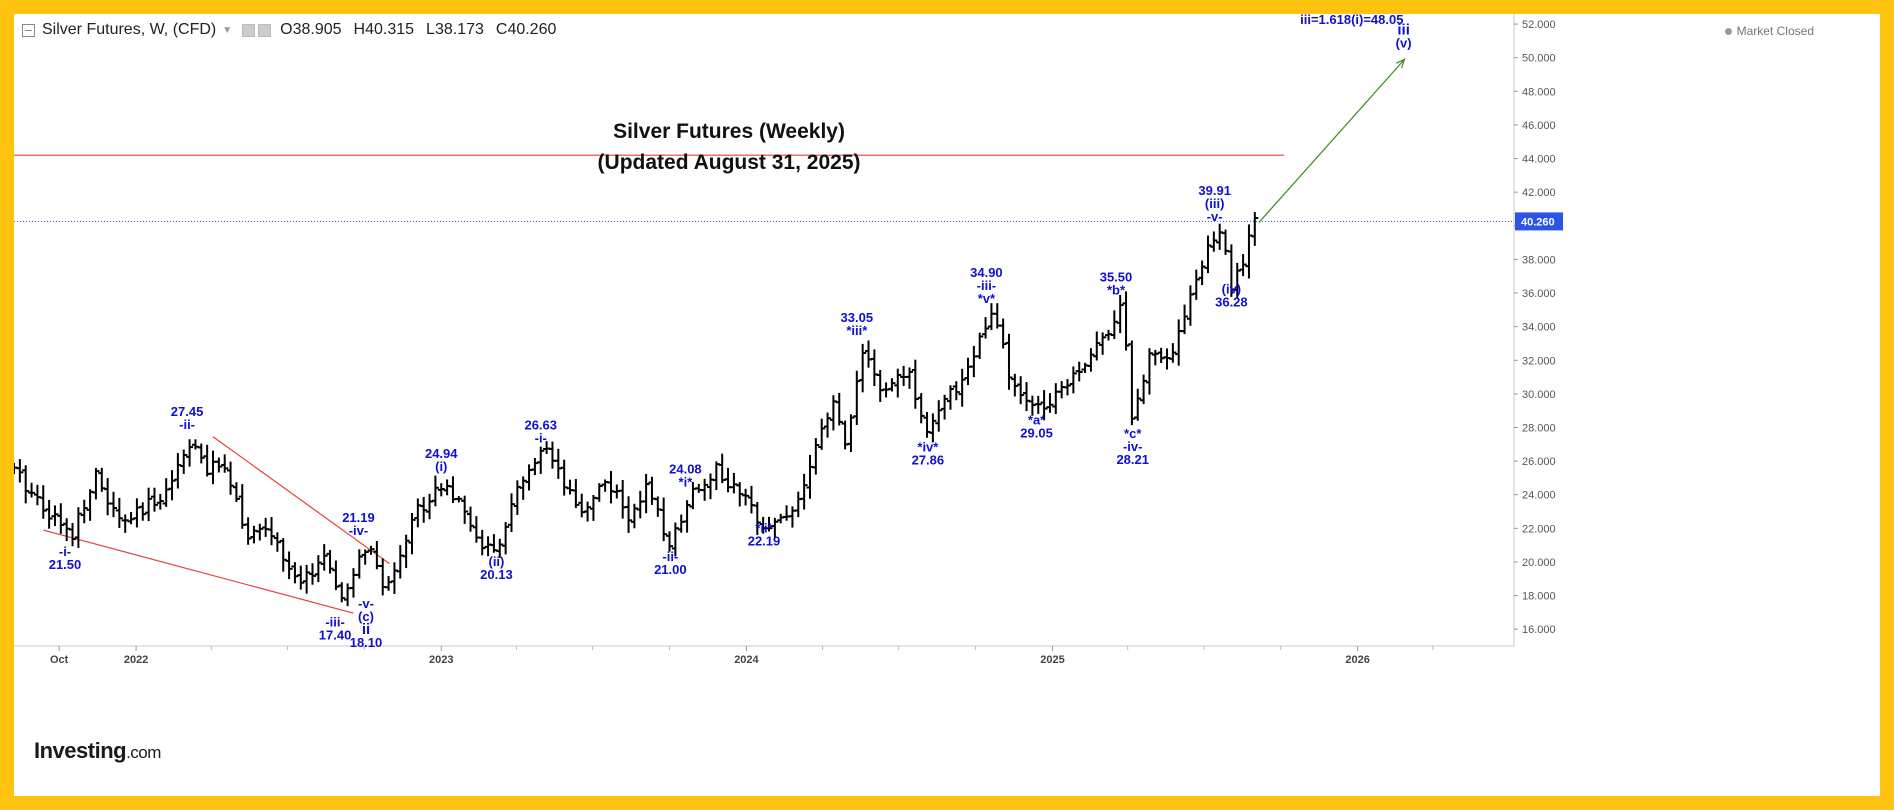 The width and height of the screenshot is (1894, 810). I want to click on price-tick-label: 20.000, so click(1539, 563).